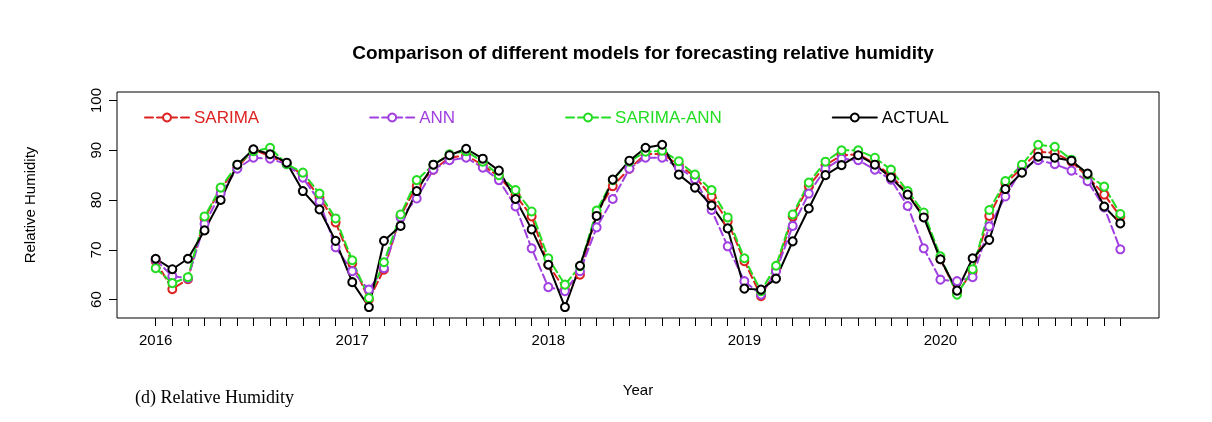 The image size is (1212, 422). I want to click on y-tick-label: 80, so click(95, 200).